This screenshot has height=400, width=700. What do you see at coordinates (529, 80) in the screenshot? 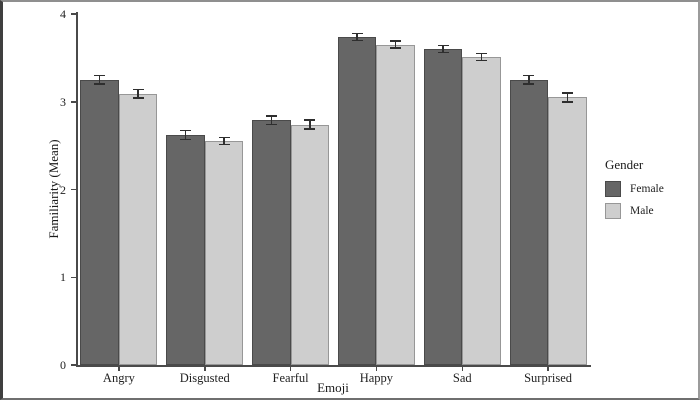
I see `error-bar-female-surprised-stem` at bounding box center [529, 80].